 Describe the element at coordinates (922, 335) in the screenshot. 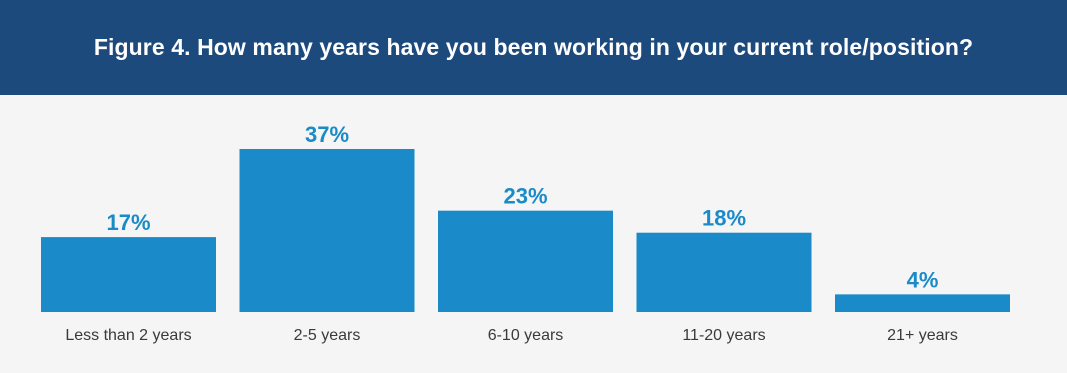

I see `category-label-4: 21+ years` at that location.